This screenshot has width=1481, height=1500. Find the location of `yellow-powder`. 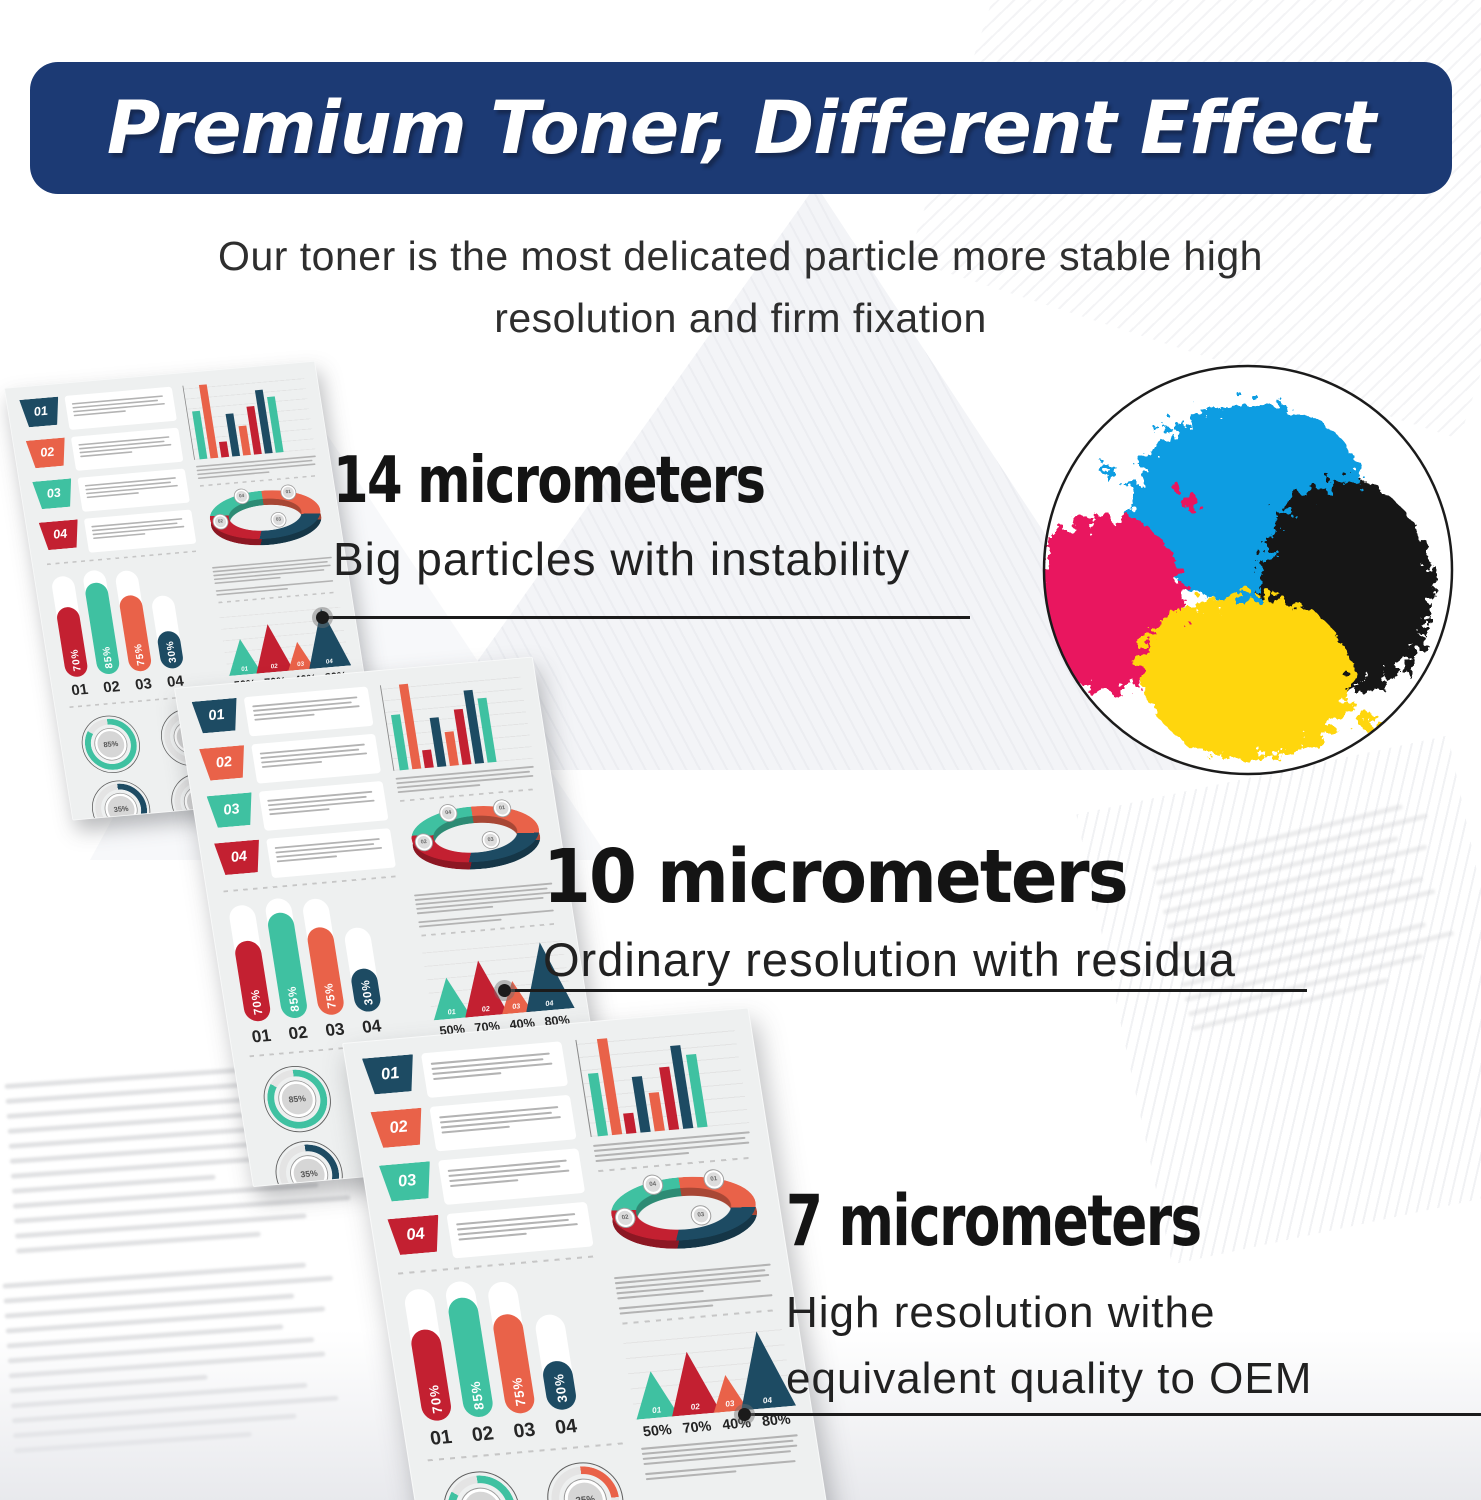

yellow-powder is located at coordinates (1246, 677).